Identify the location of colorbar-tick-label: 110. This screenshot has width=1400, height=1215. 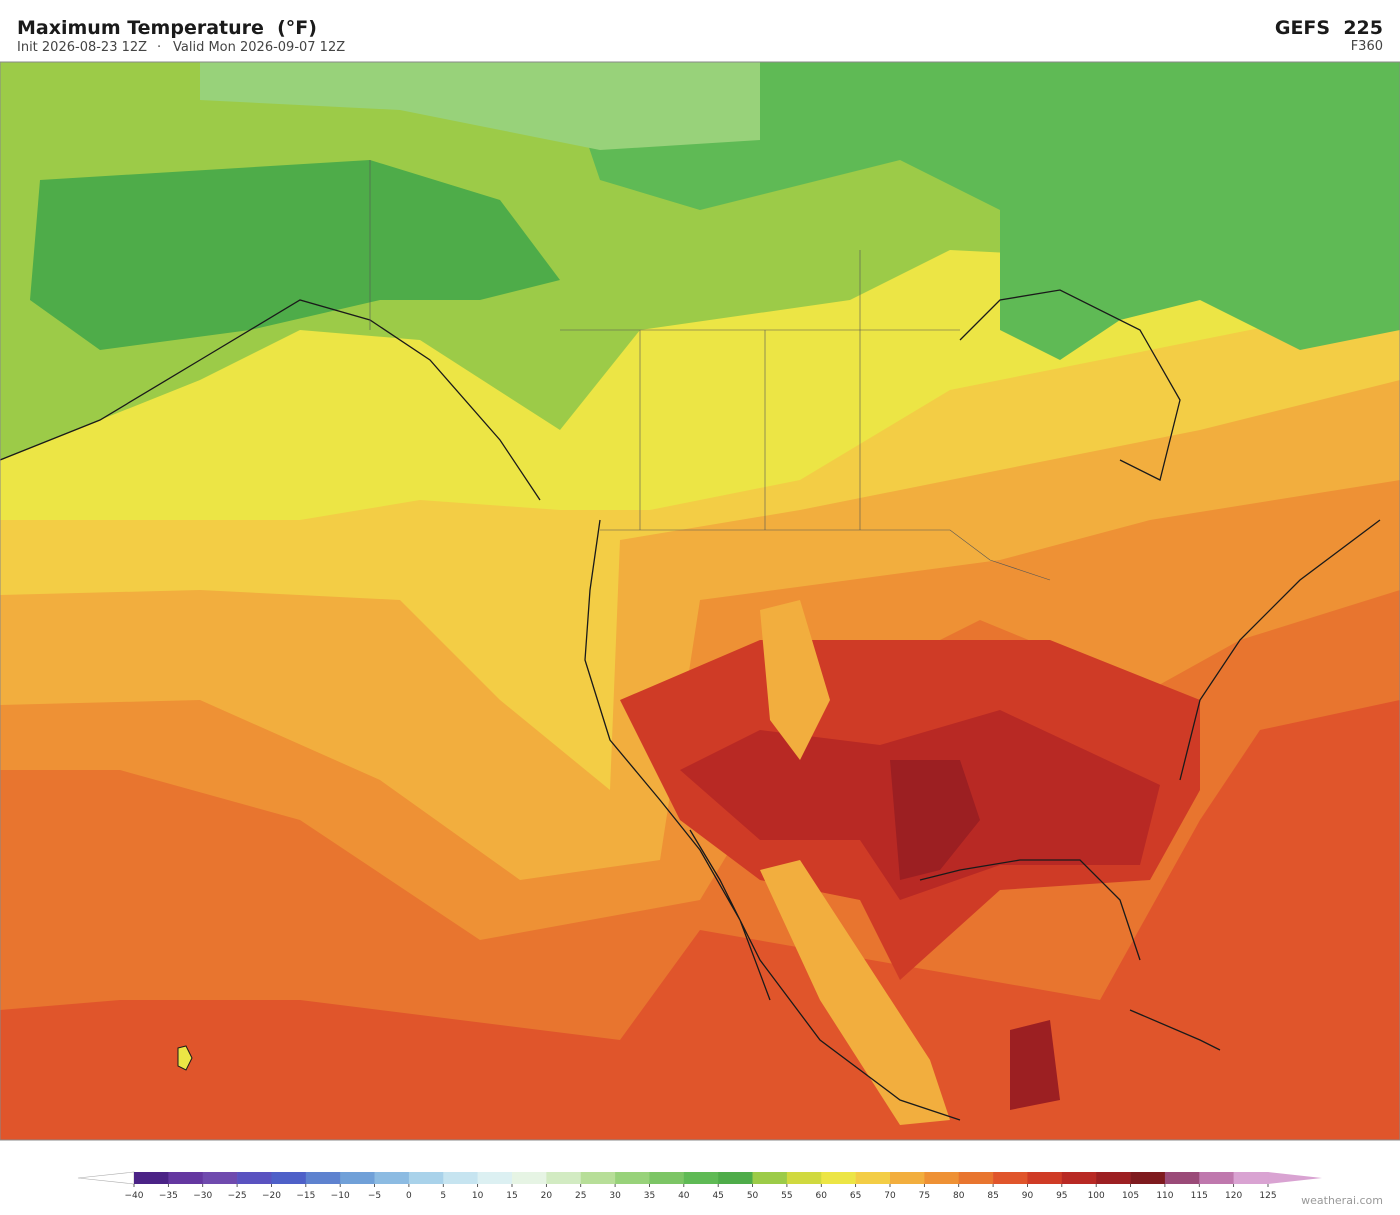
(1164, 1196).